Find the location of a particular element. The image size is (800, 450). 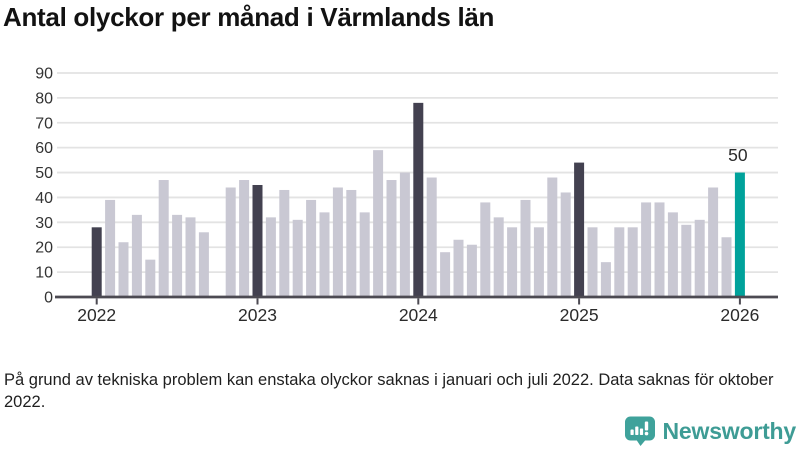

y-tick-label-40: 40 is located at coordinates (44, 198).